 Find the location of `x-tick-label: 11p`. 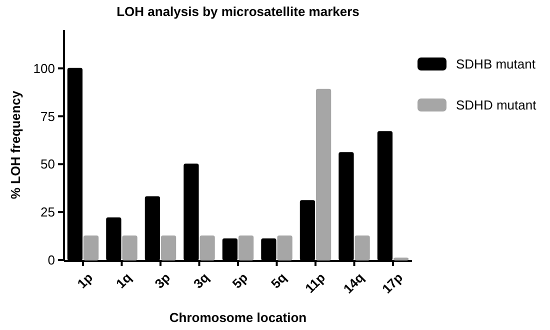

x-tick-label: 11p is located at coordinates (315, 283).